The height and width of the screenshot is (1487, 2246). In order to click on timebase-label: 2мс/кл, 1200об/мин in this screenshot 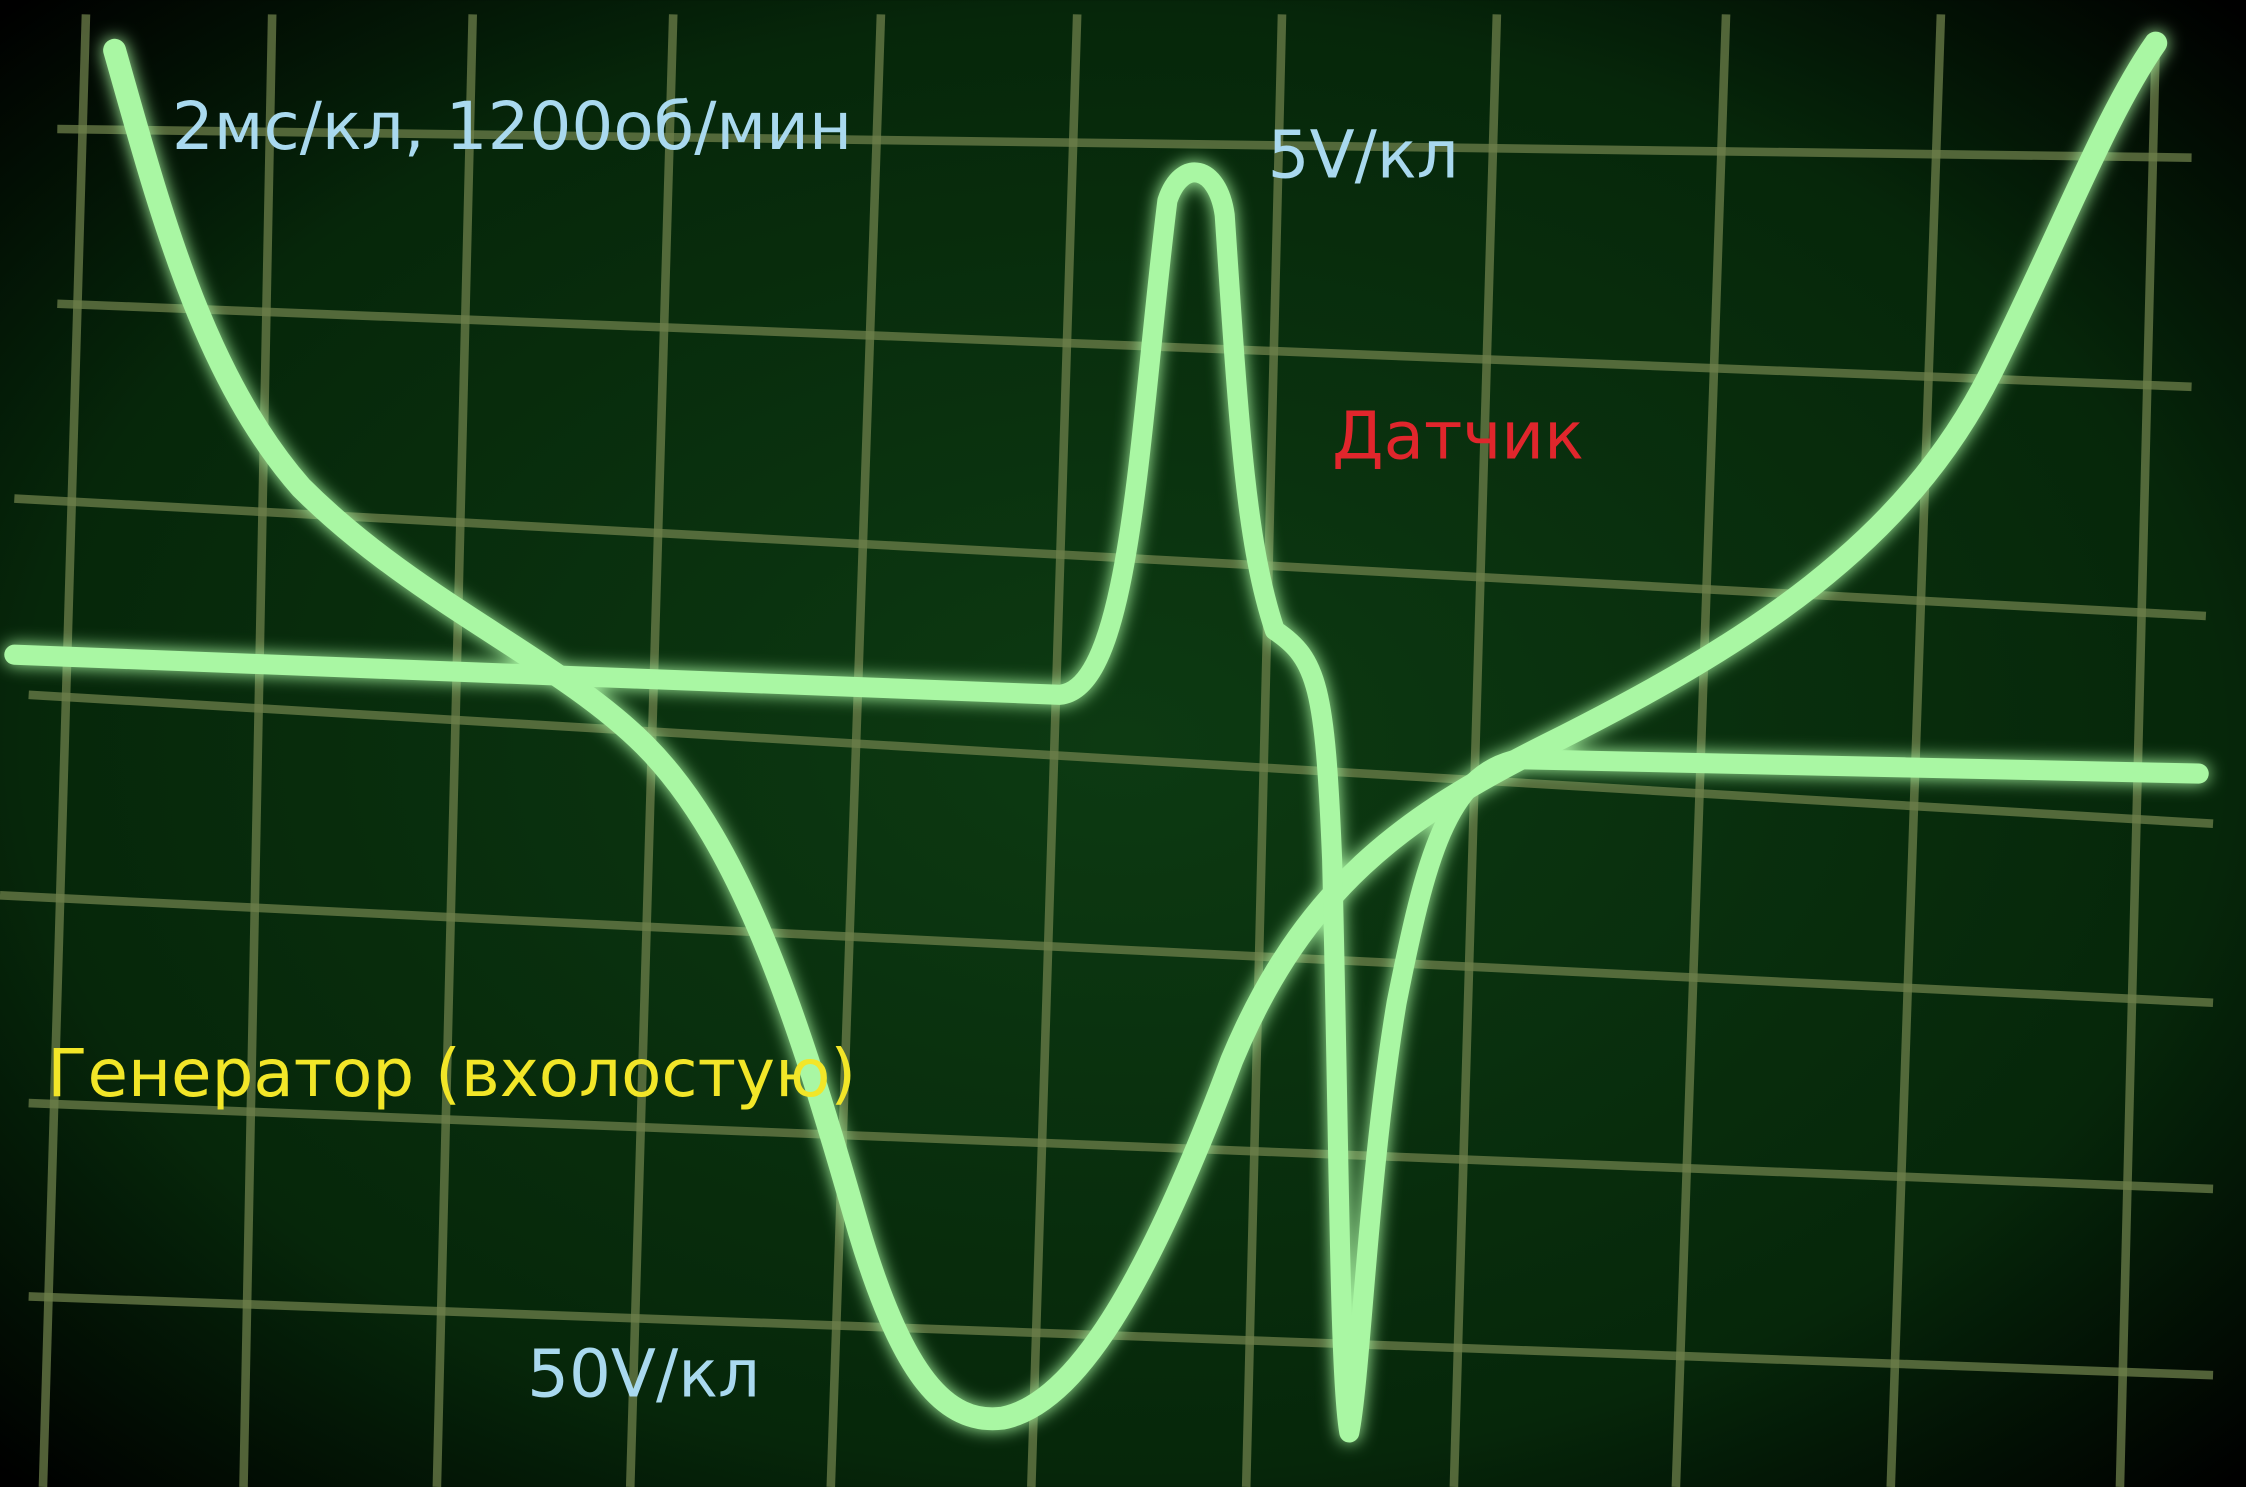, I will do `click(512, 126)`.